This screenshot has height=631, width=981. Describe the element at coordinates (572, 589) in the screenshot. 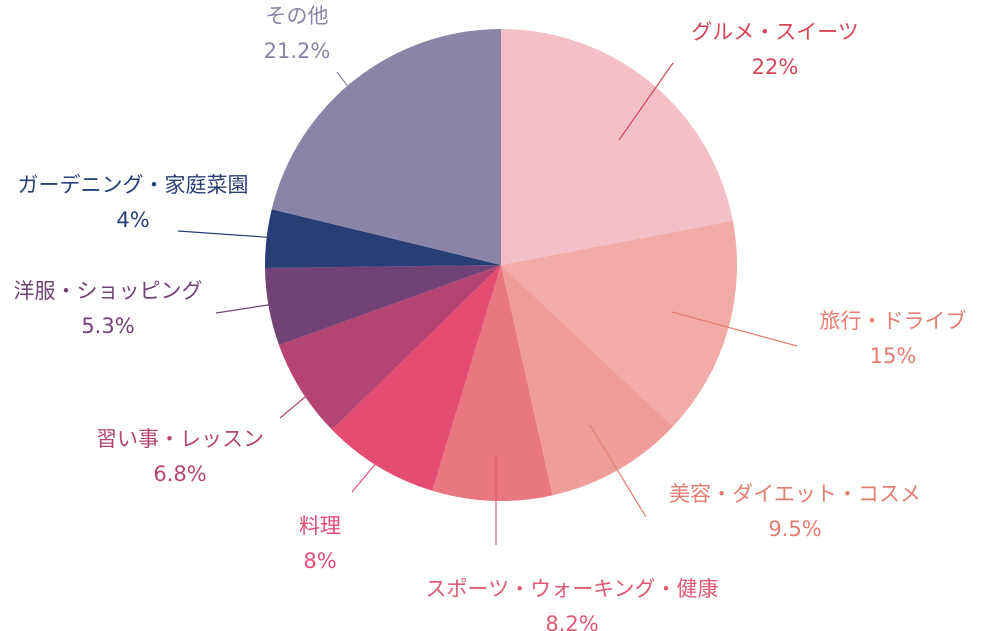

I see `slice-category-label: スポーツ・ウォーキング・健康` at that location.